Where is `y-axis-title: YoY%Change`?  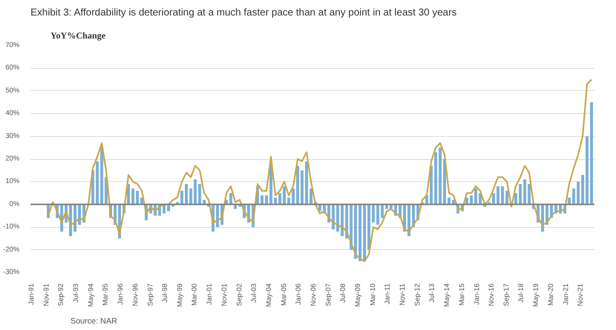 y-axis-title: YoY%Change is located at coordinates (78, 35).